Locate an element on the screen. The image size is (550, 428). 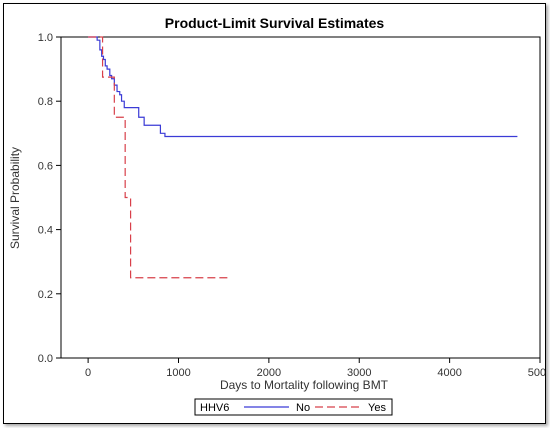
x-tick-label: 5000 is located at coordinates (536, 373).